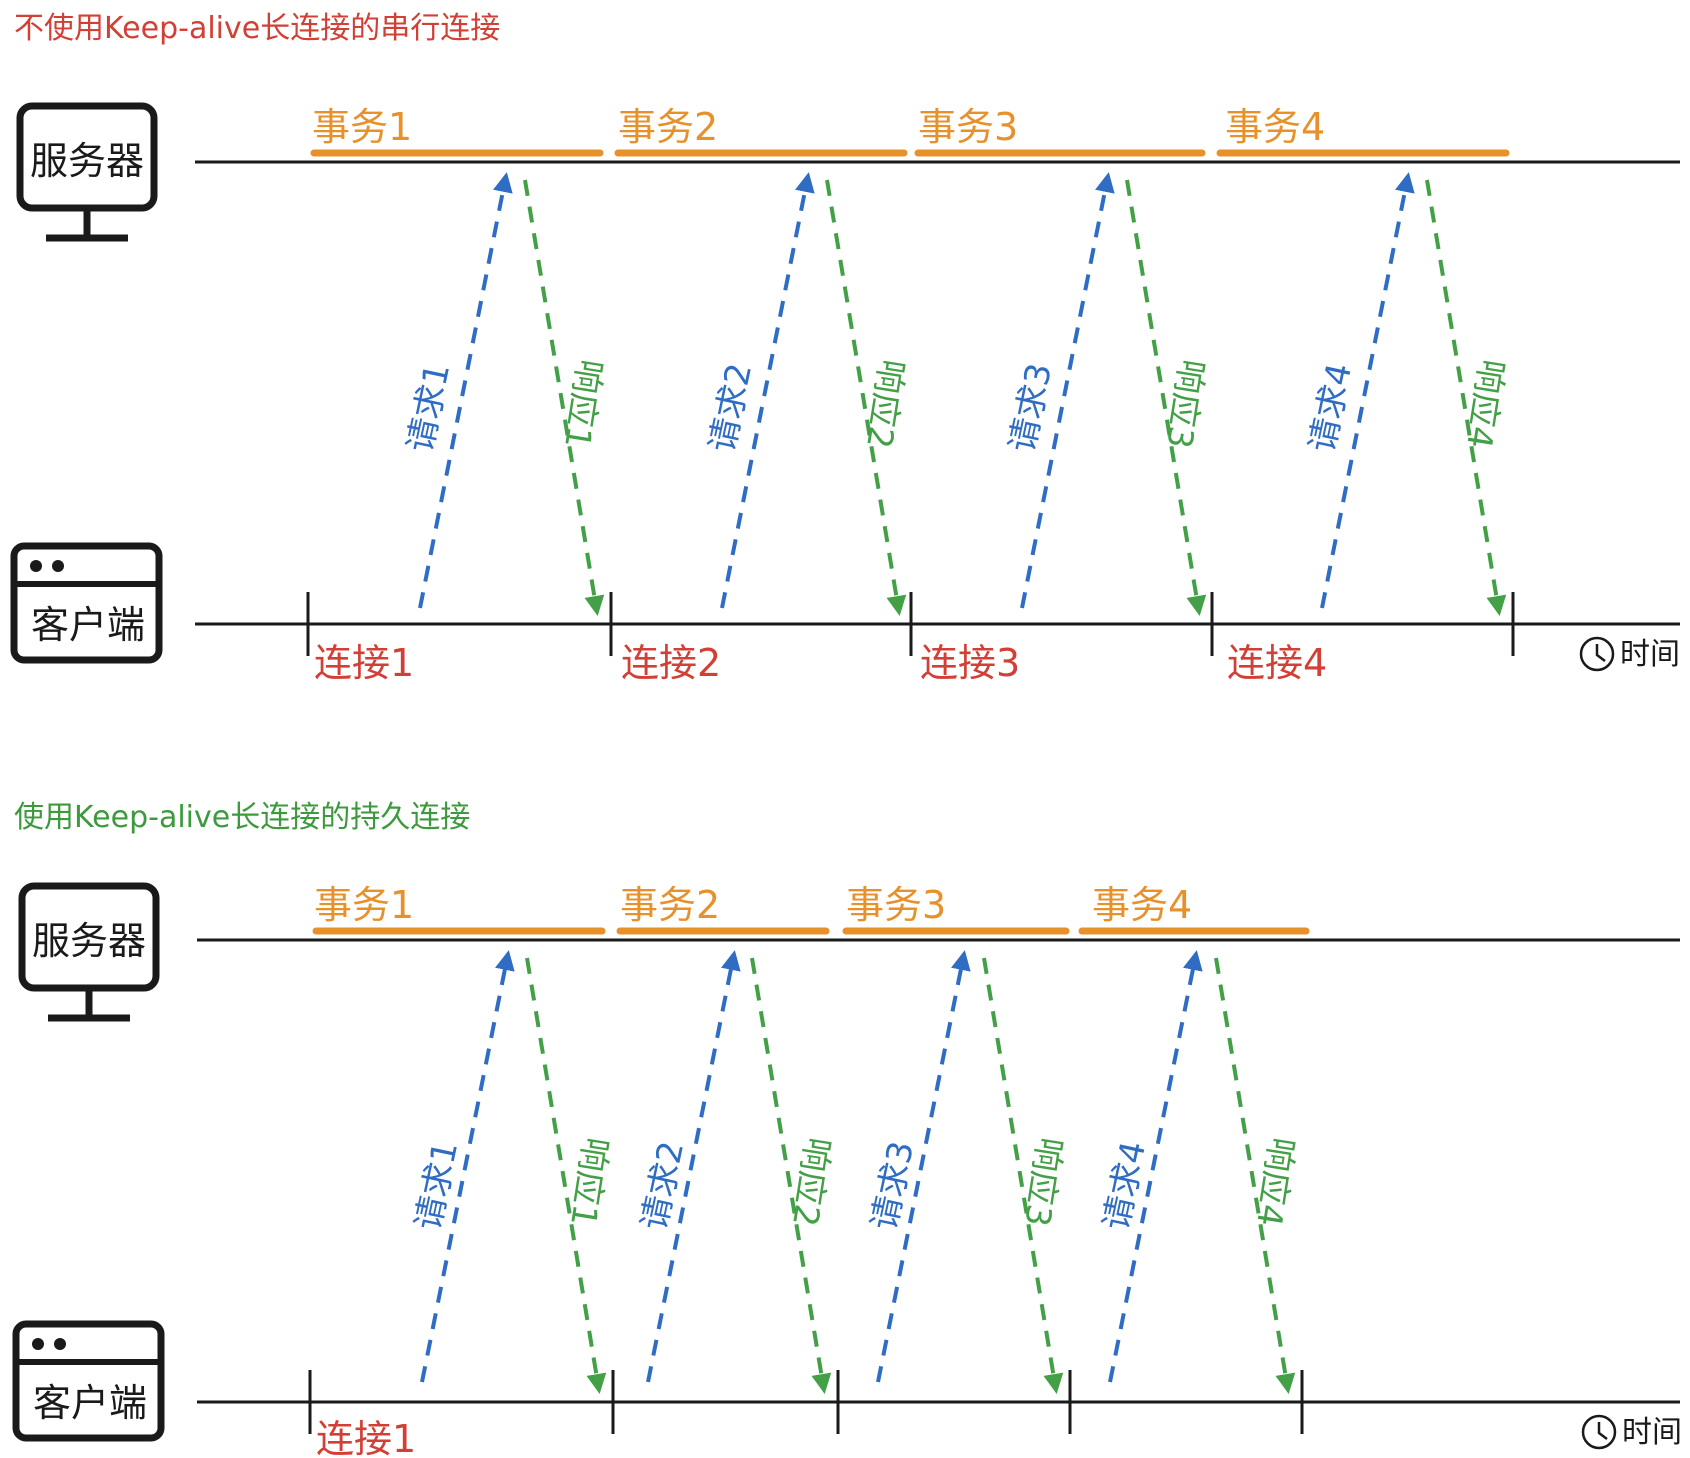 The width and height of the screenshot is (1690, 1458). What do you see at coordinates (671, 663) in the screenshot?
I see `connection-label: 连接2` at bounding box center [671, 663].